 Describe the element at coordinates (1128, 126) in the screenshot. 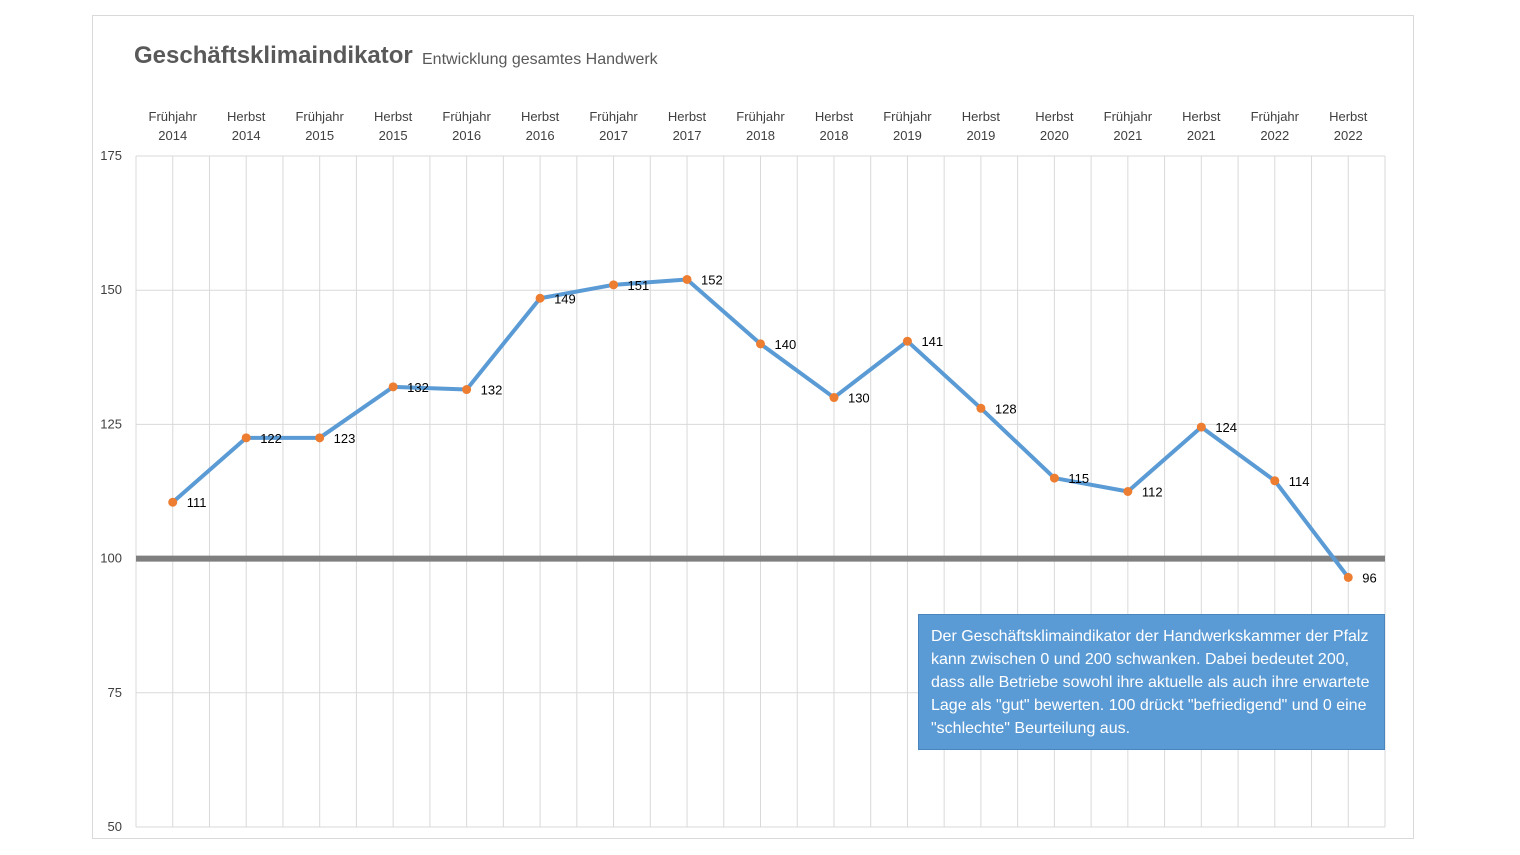

I see `x-tick-label: Frühjahr 2021` at that location.